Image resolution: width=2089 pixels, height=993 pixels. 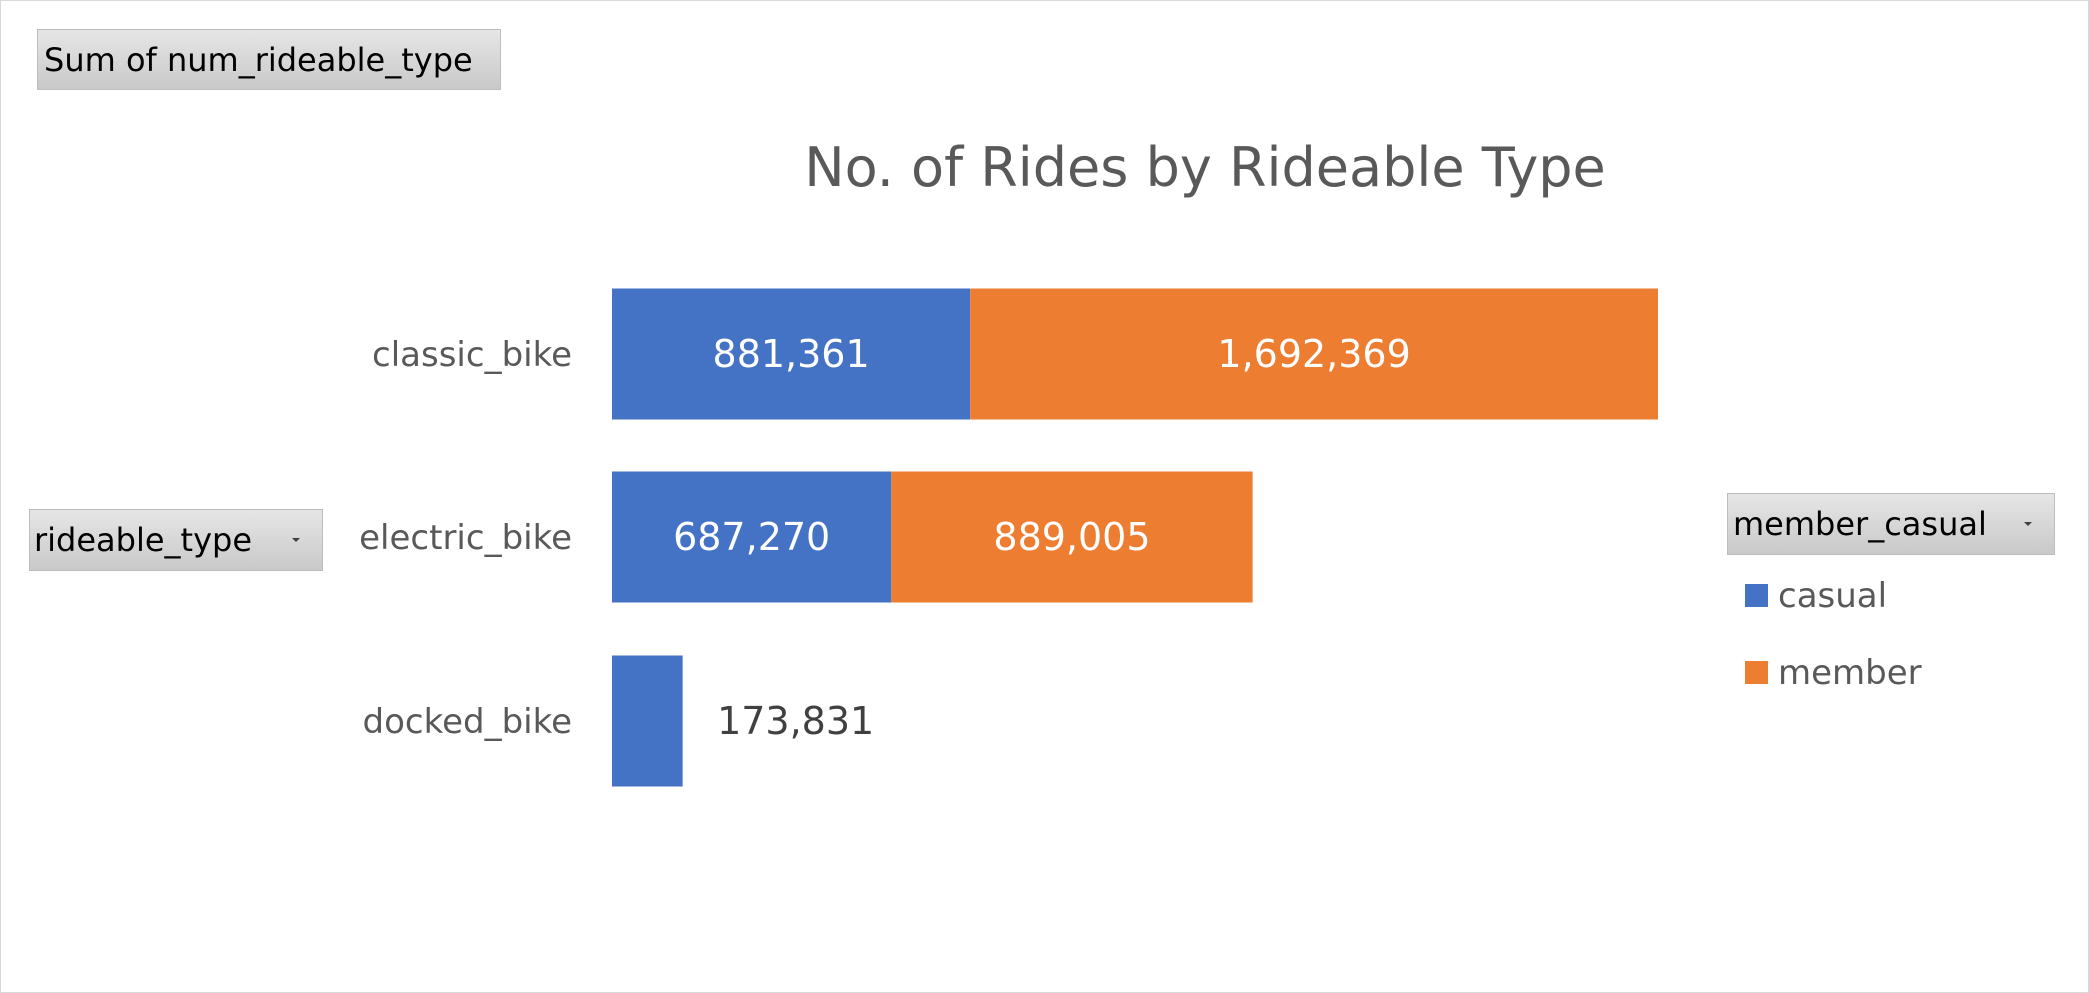 I want to click on bar-member-electric_bike, so click(x=1072, y=537).